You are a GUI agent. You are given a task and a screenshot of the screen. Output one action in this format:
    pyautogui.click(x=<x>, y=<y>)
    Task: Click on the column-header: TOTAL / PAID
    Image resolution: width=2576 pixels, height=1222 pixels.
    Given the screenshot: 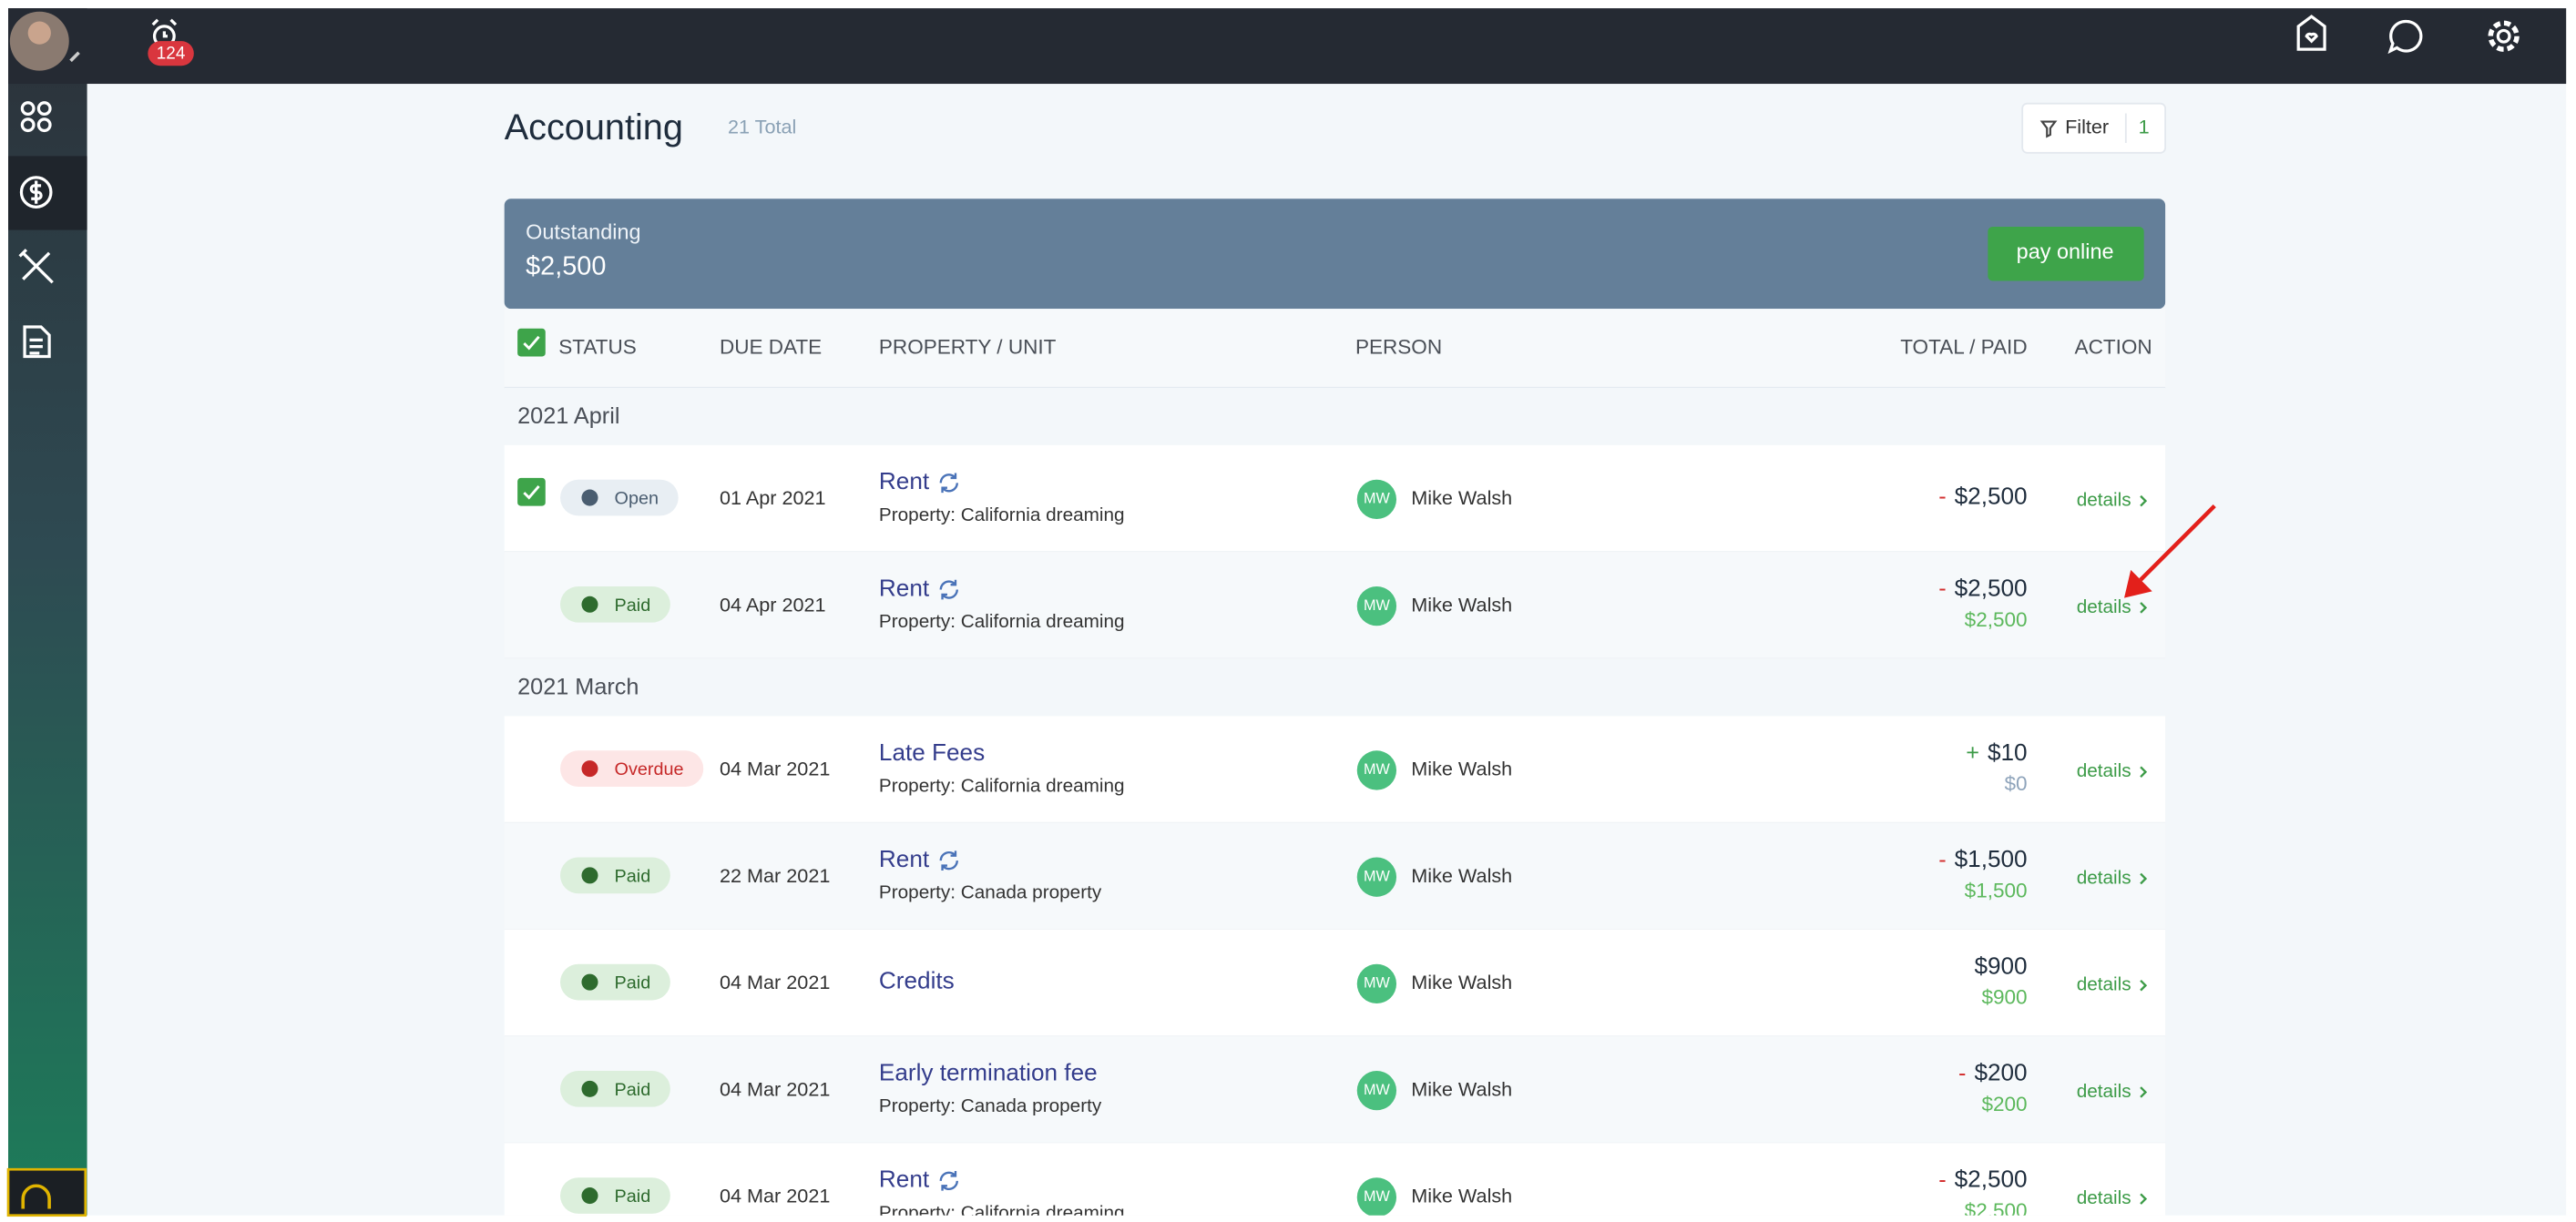 What is the action you would take?
    pyautogui.click(x=1964, y=346)
    